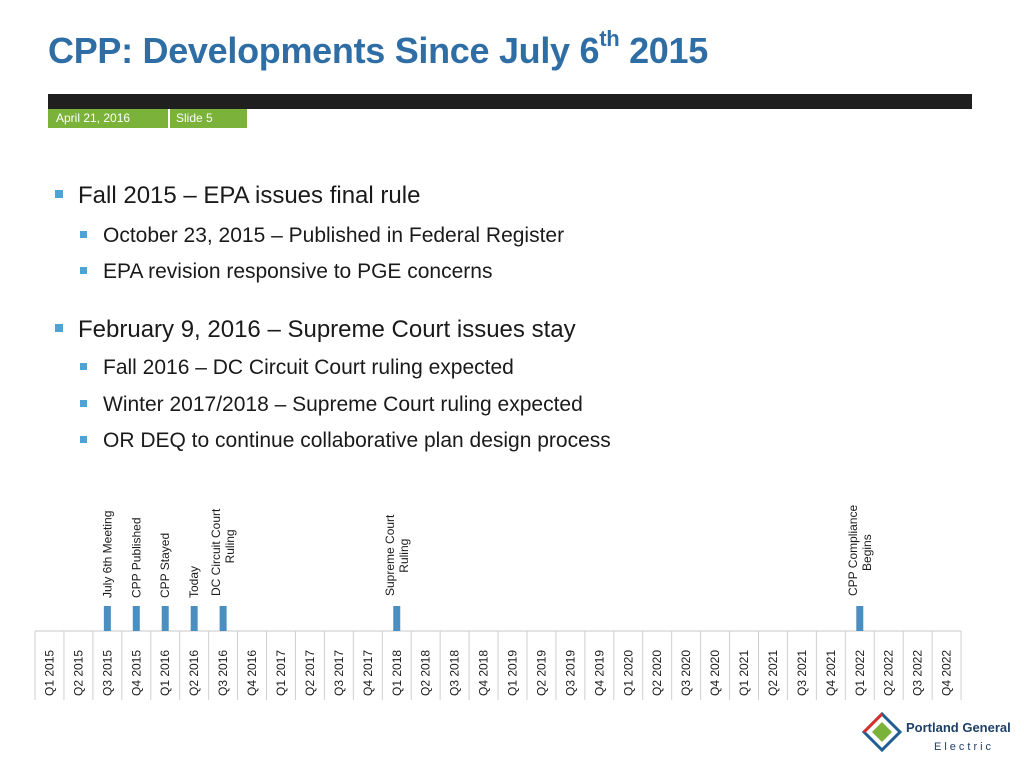 The height and width of the screenshot is (768, 1024). Describe the element at coordinates (882, 732) in the screenshot. I see `pge-logo-mark` at that location.